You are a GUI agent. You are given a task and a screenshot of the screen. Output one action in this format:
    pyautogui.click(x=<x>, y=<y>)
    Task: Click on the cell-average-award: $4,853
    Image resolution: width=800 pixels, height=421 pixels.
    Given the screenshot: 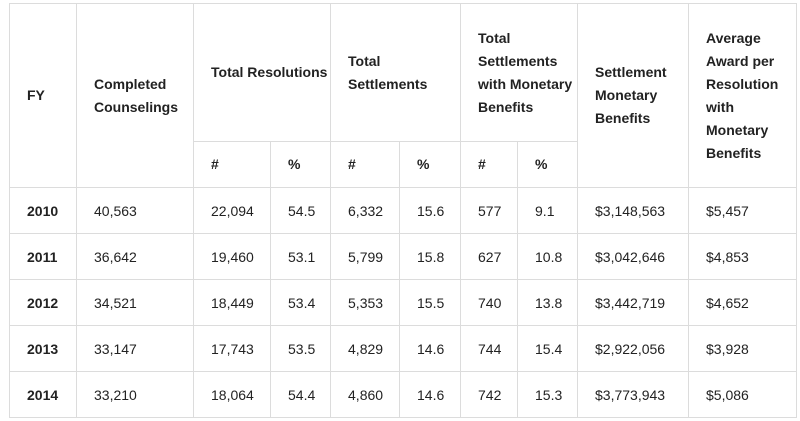 What is the action you would take?
    pyautogui.click(x=743, y=256)
    